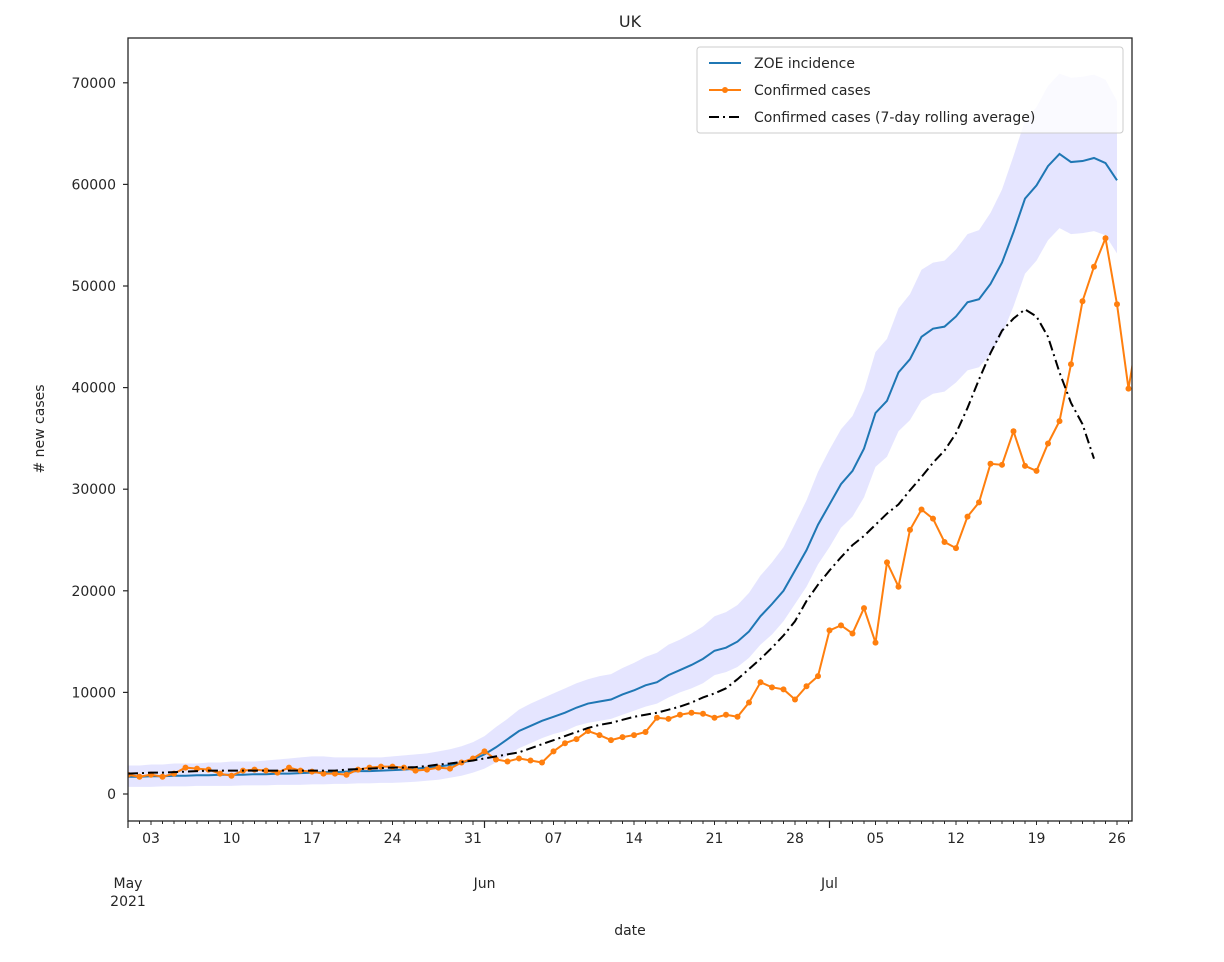 The height and width of the screenshot is (962, 1224). What do you see at coordinates (312, 839) in the screenshot?
I see `x-tick-label: 17` at bounding box center [312, 839].